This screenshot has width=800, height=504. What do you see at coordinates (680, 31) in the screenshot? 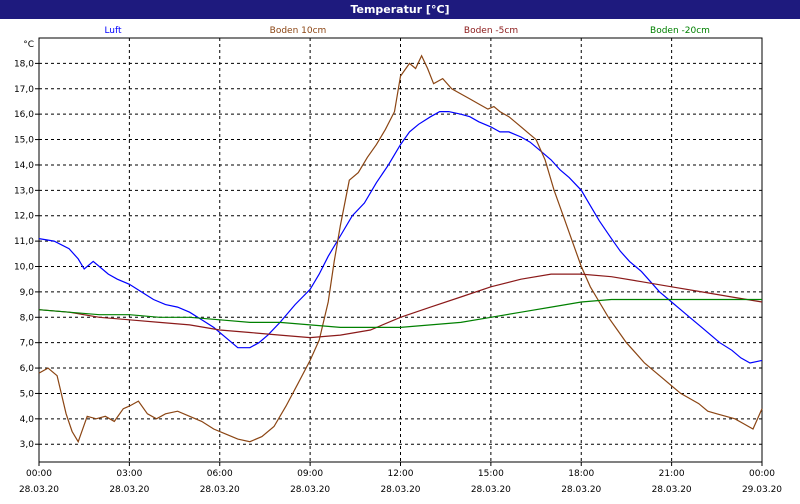
I see `legend-boden-20cm: Boden -20cm` at bounding box center [680, 31].